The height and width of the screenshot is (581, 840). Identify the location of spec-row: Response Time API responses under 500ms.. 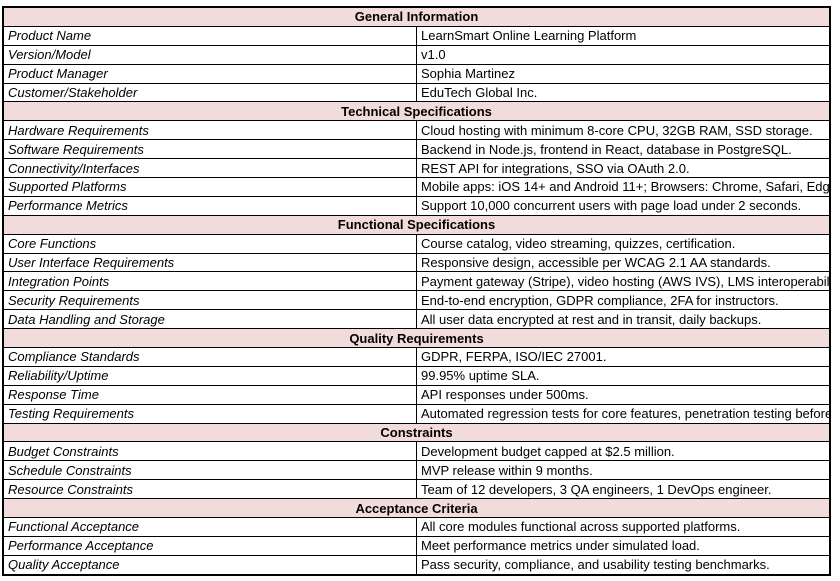
(416, 394).